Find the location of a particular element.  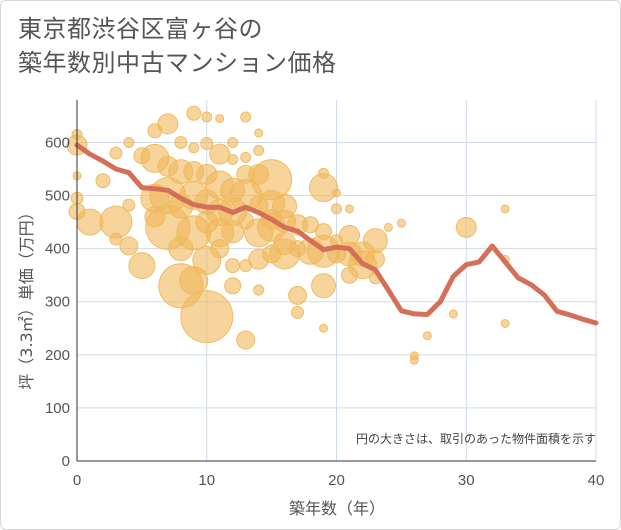

y-tick-label: 500 is located at coordinates (57, 196).